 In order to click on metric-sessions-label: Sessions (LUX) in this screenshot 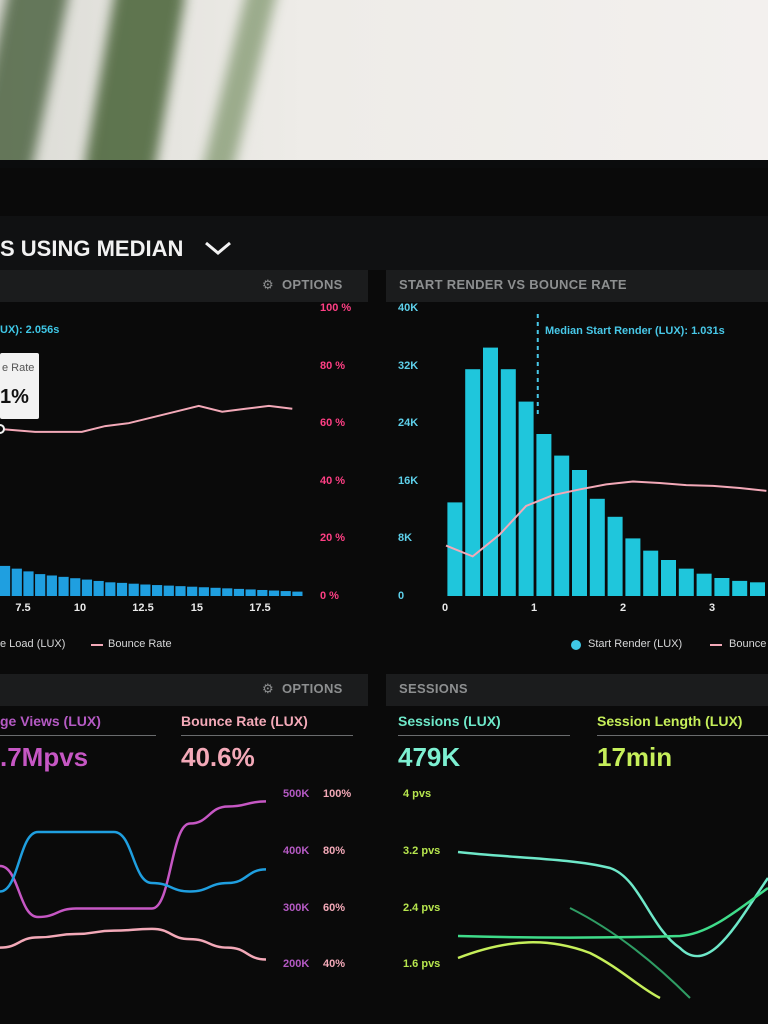, I will do `click(449, 721)`.